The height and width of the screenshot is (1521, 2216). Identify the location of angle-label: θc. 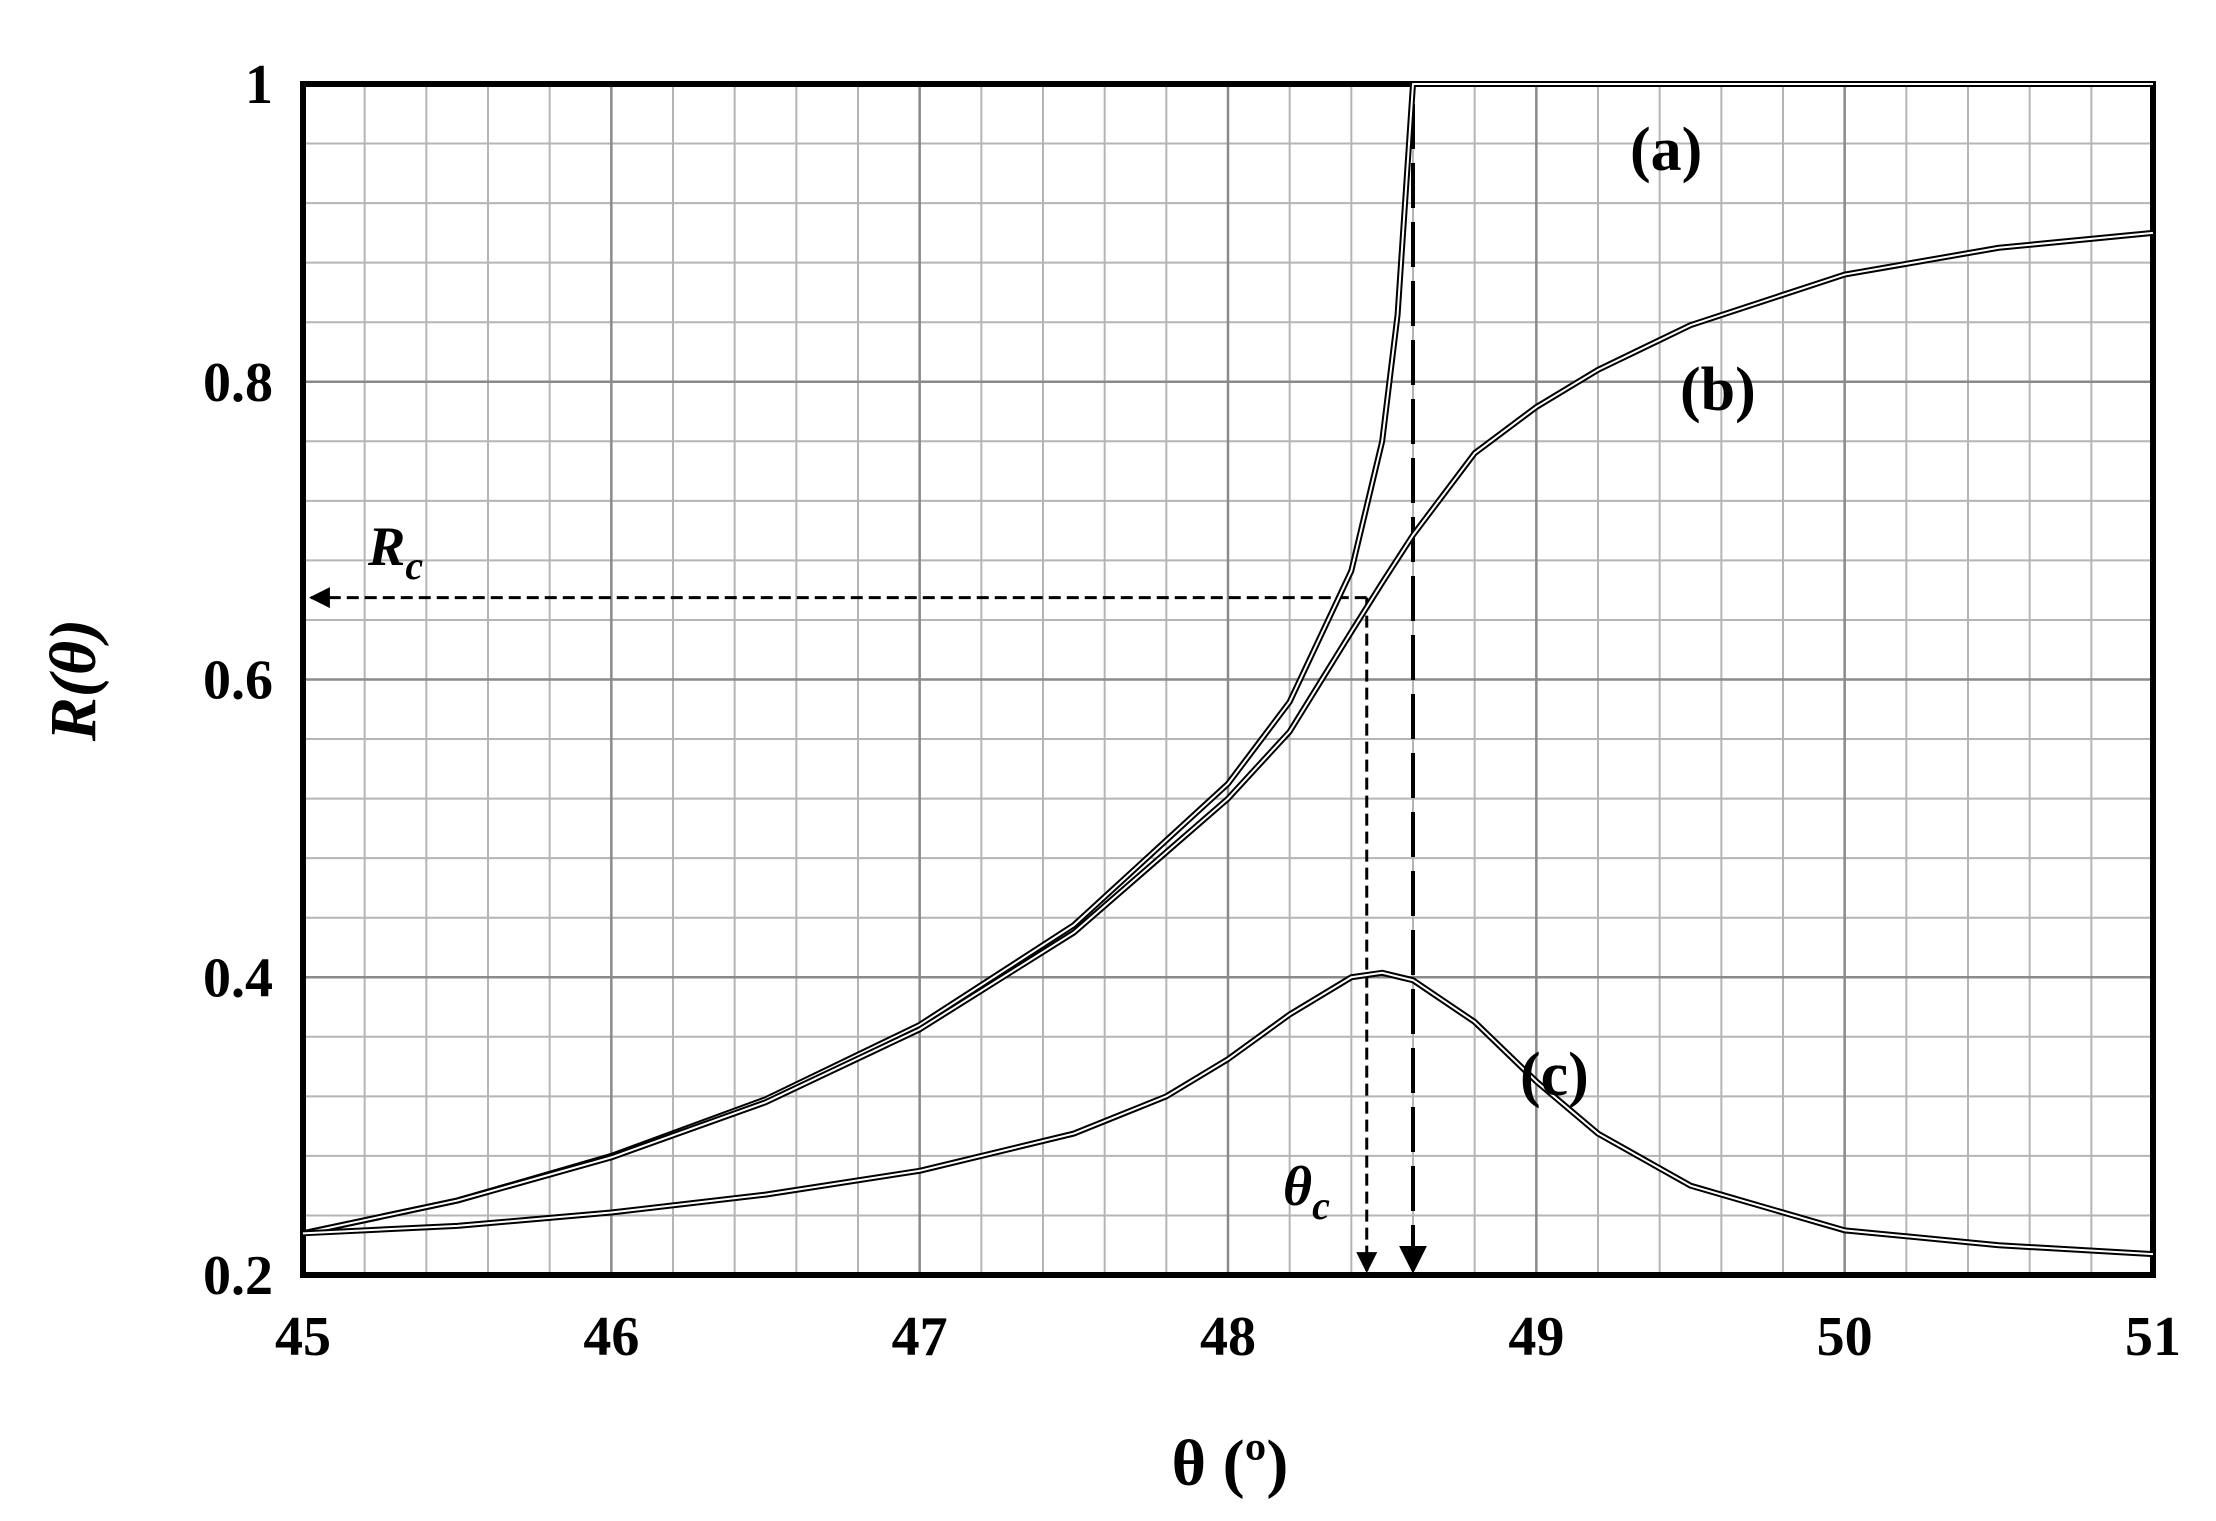
(1306, 1192).